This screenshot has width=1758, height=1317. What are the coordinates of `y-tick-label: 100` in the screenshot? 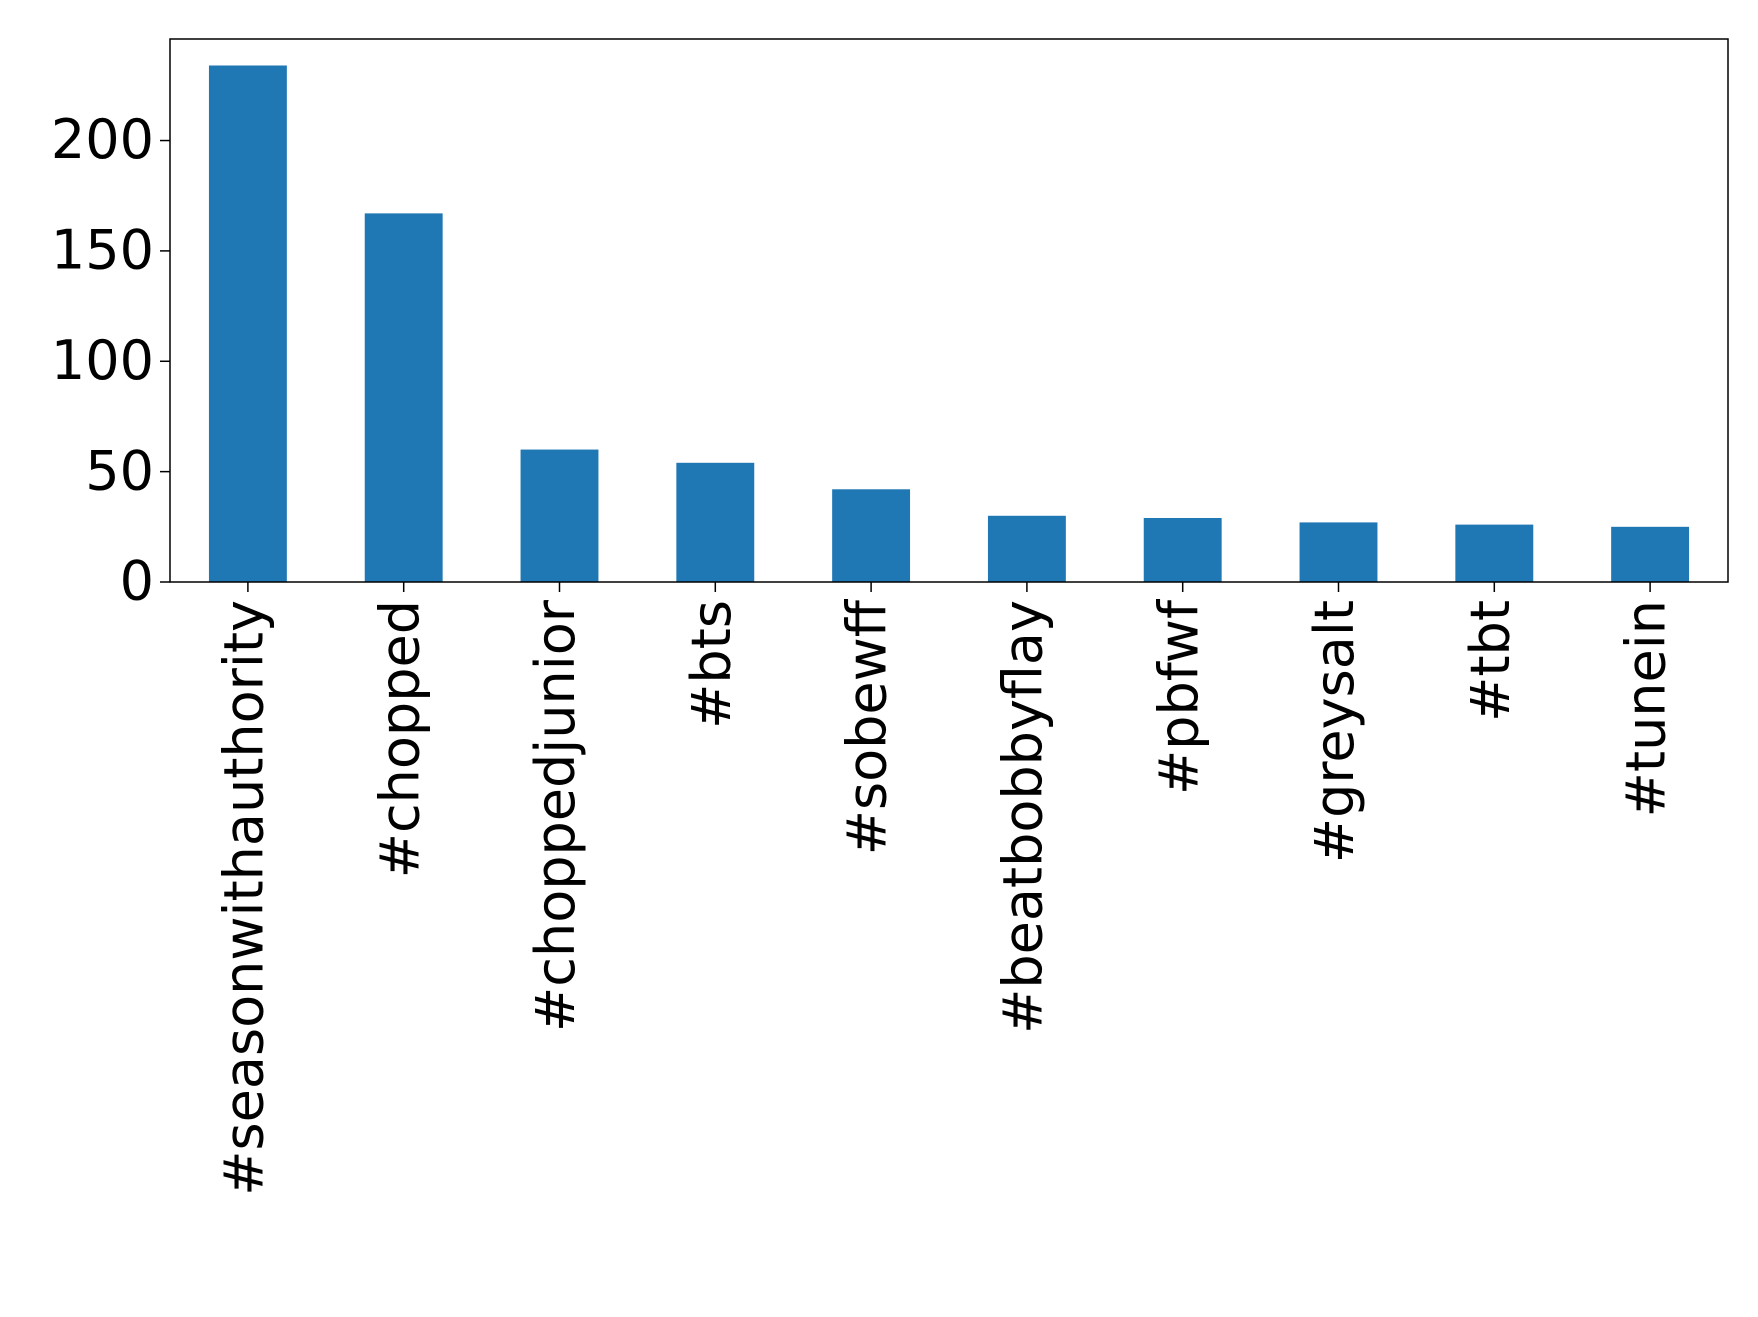 It's located at (102, 360).